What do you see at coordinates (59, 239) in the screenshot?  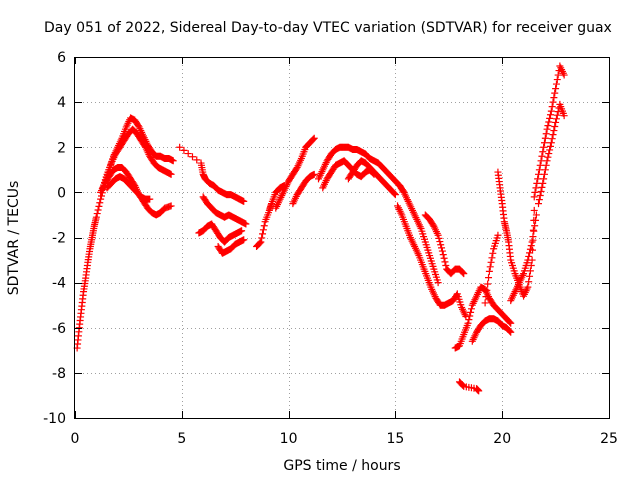 I see `y-tick-label: -2` at bounding box center [59, 239].